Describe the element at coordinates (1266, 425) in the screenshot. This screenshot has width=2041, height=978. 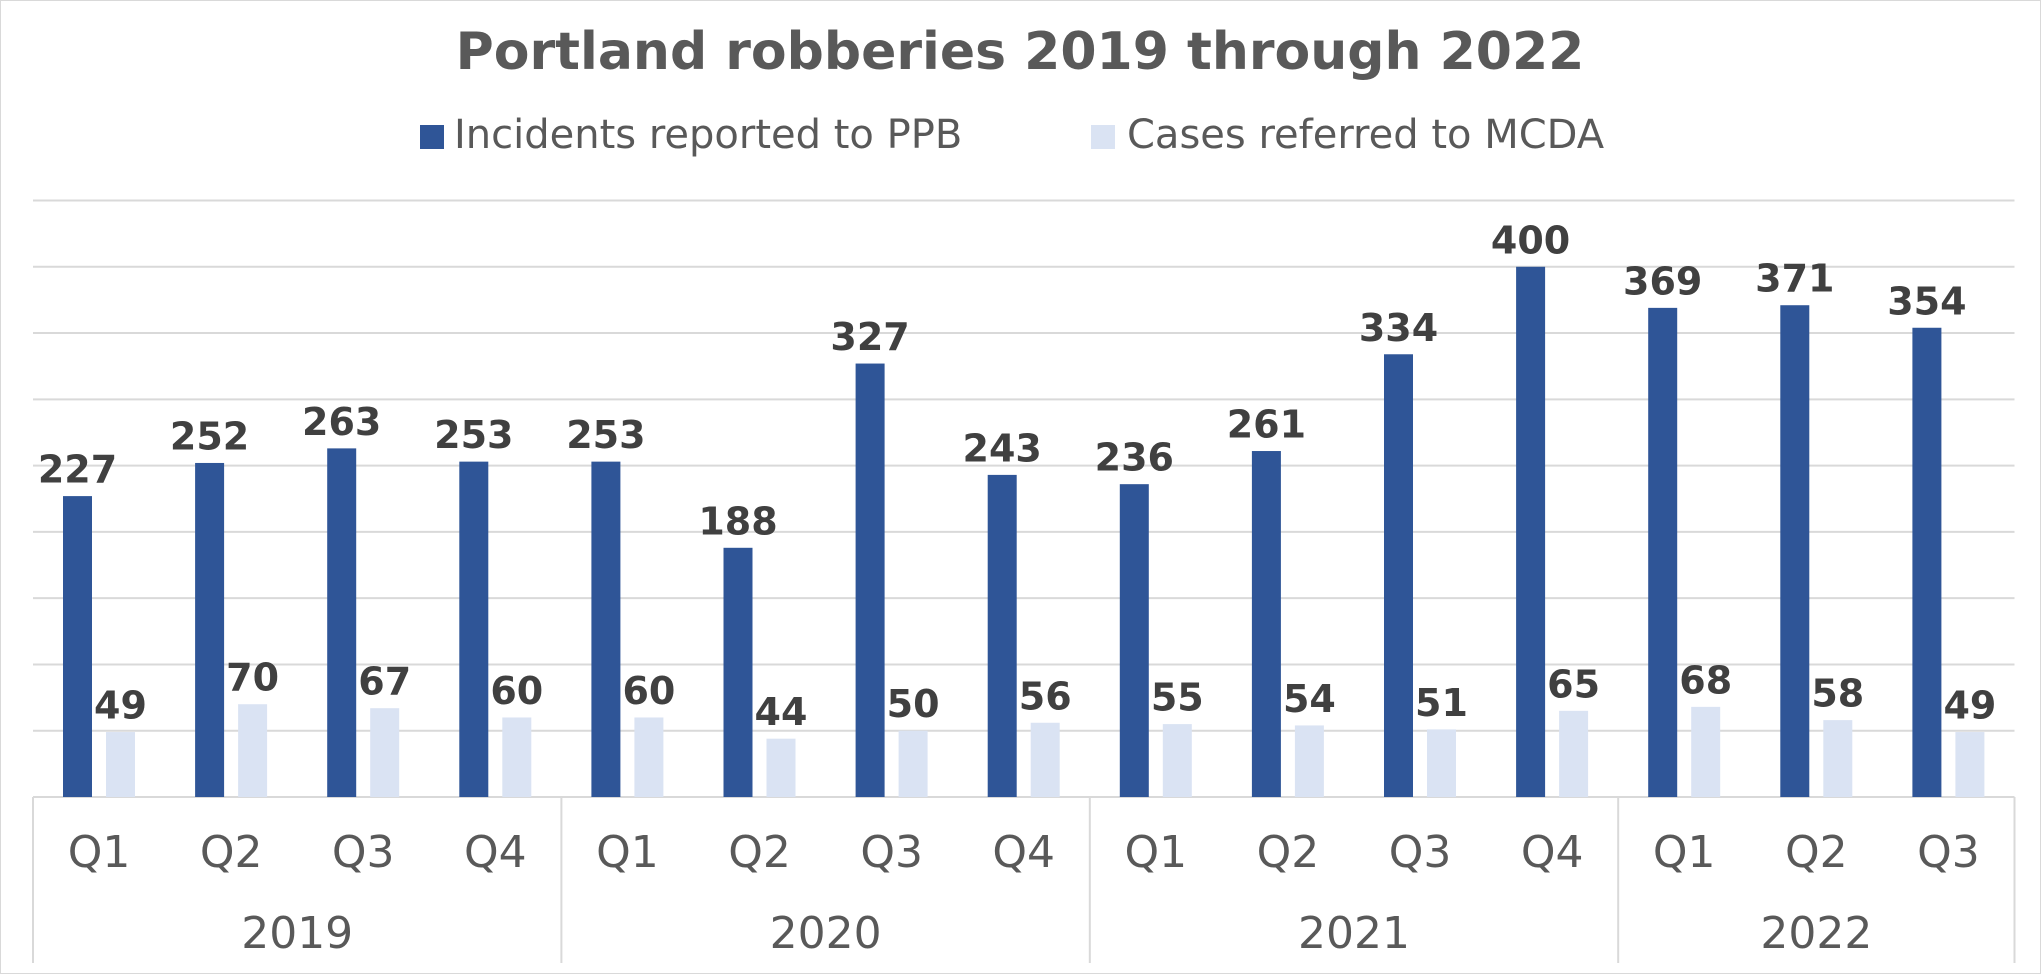
I see `data-label: 261` at that location.